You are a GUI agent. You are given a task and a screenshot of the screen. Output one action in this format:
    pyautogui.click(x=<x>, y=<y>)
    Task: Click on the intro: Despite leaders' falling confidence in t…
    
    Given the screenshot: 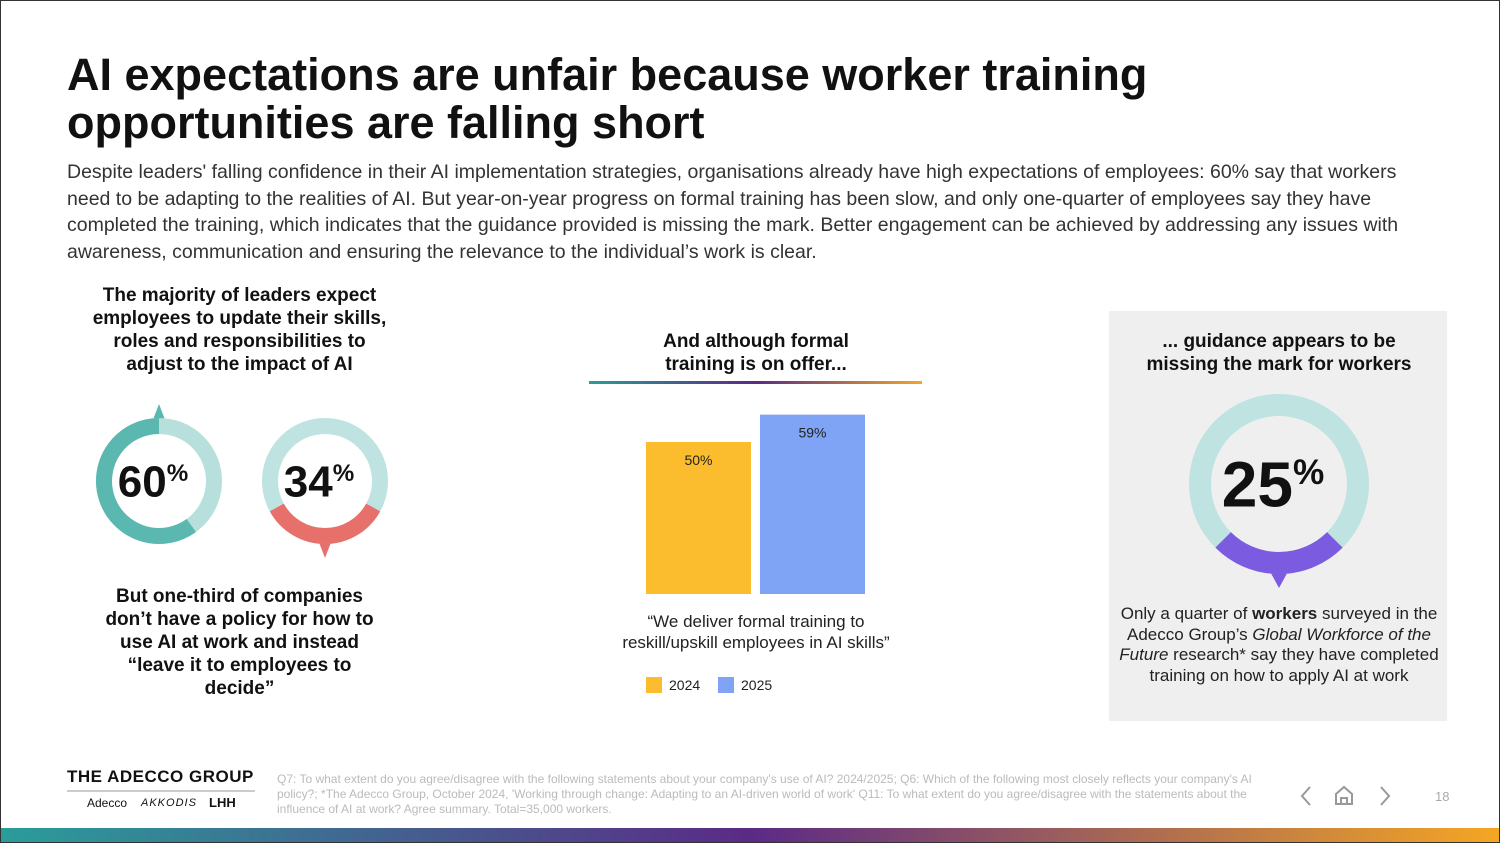 What is the action you would take?
    pyautogui.click(x=733, y=212)
    